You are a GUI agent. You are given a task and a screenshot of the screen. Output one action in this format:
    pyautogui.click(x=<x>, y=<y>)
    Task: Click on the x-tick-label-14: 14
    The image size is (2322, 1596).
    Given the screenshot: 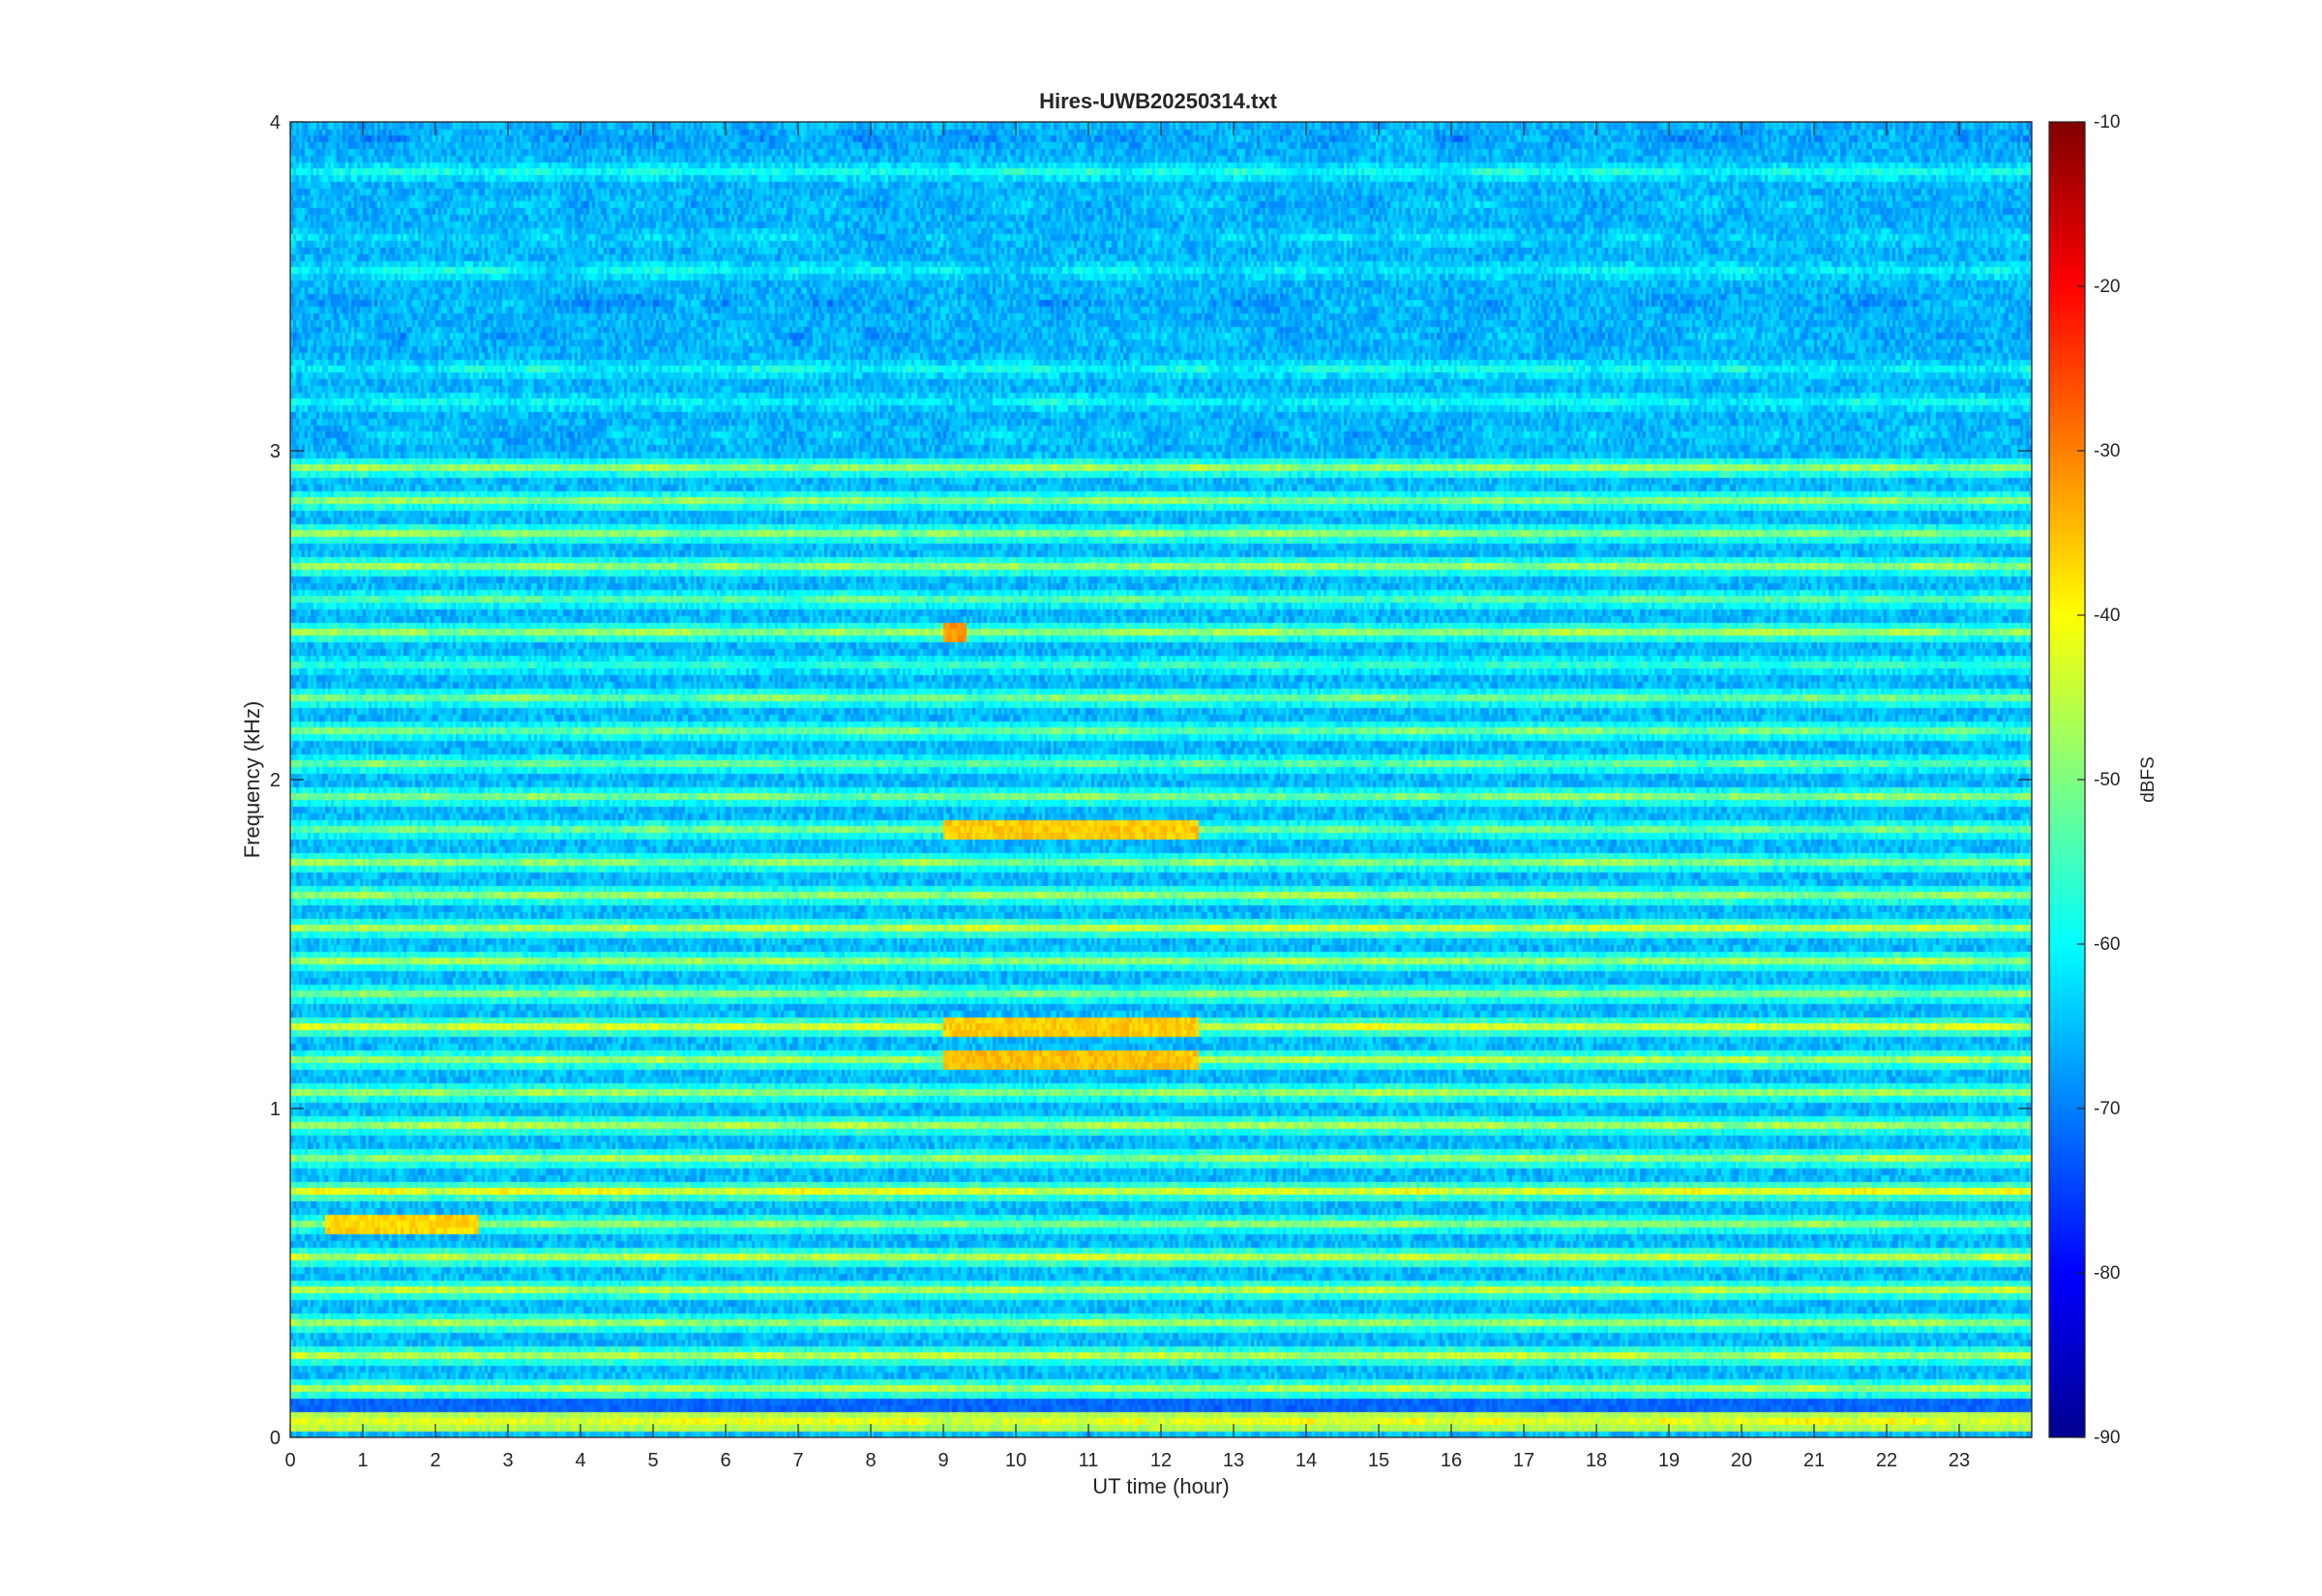 What is the action you would take?
    pyautogui.click(x=1306, y=1460)
    